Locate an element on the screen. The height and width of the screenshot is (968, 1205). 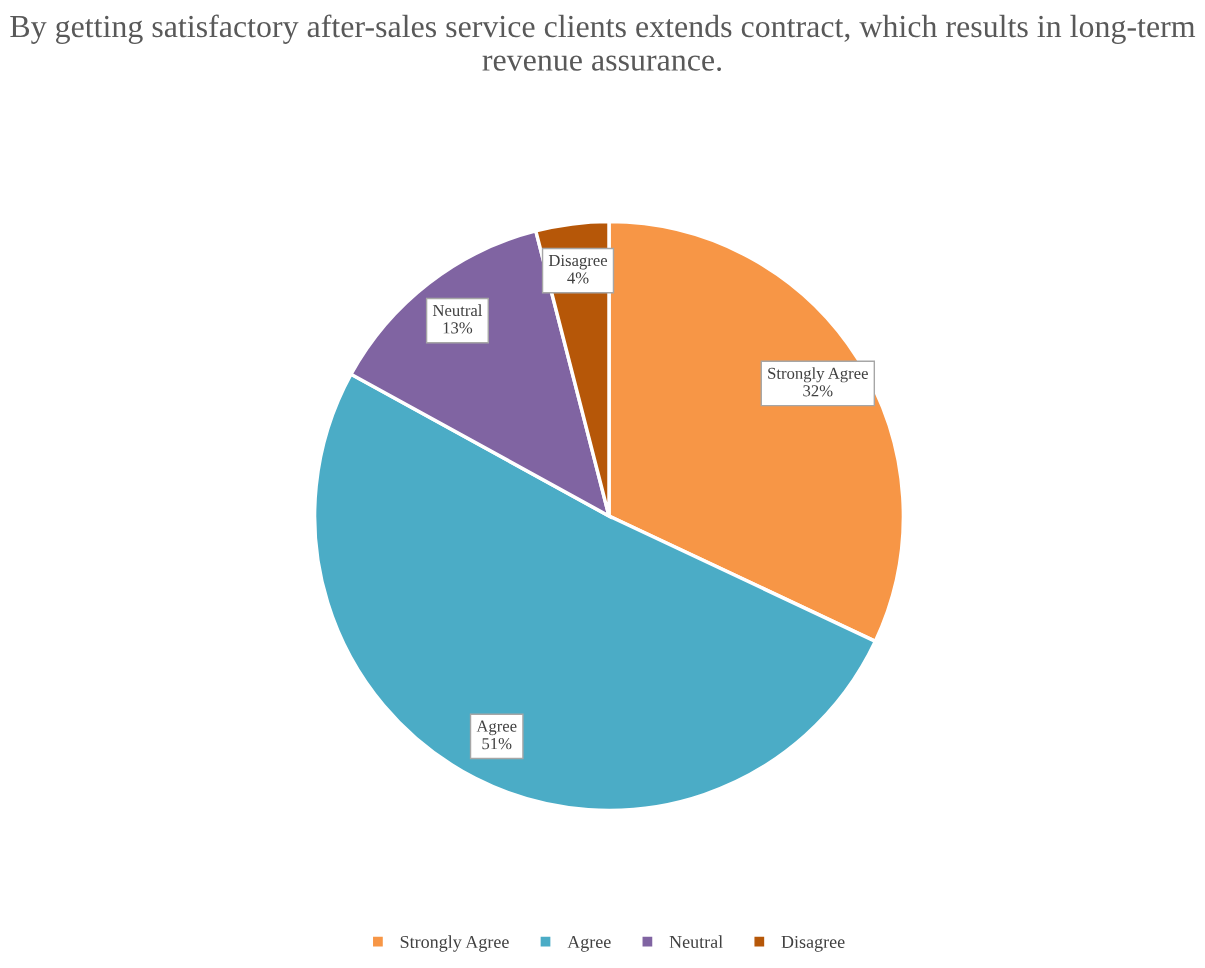
legend-label: Neutral is located at coordinates (696, 942).